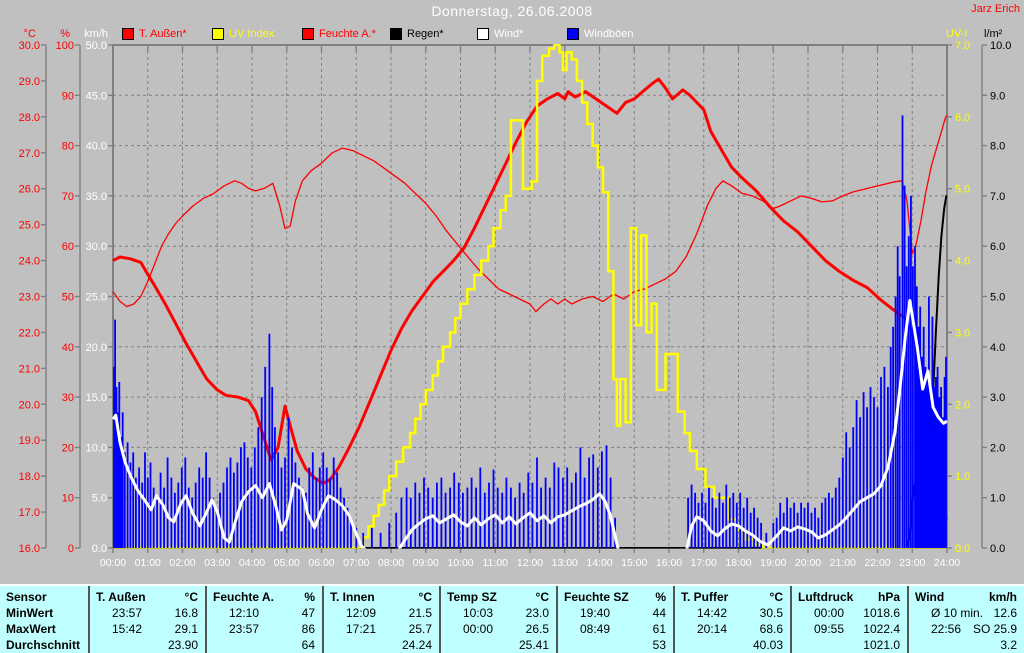 The width and height of the screenshot is (1024, 653). I want to click on stats-column: T. Innen °C 12:09 21.5 17:21 25.7 24.24, so click(380, 619).